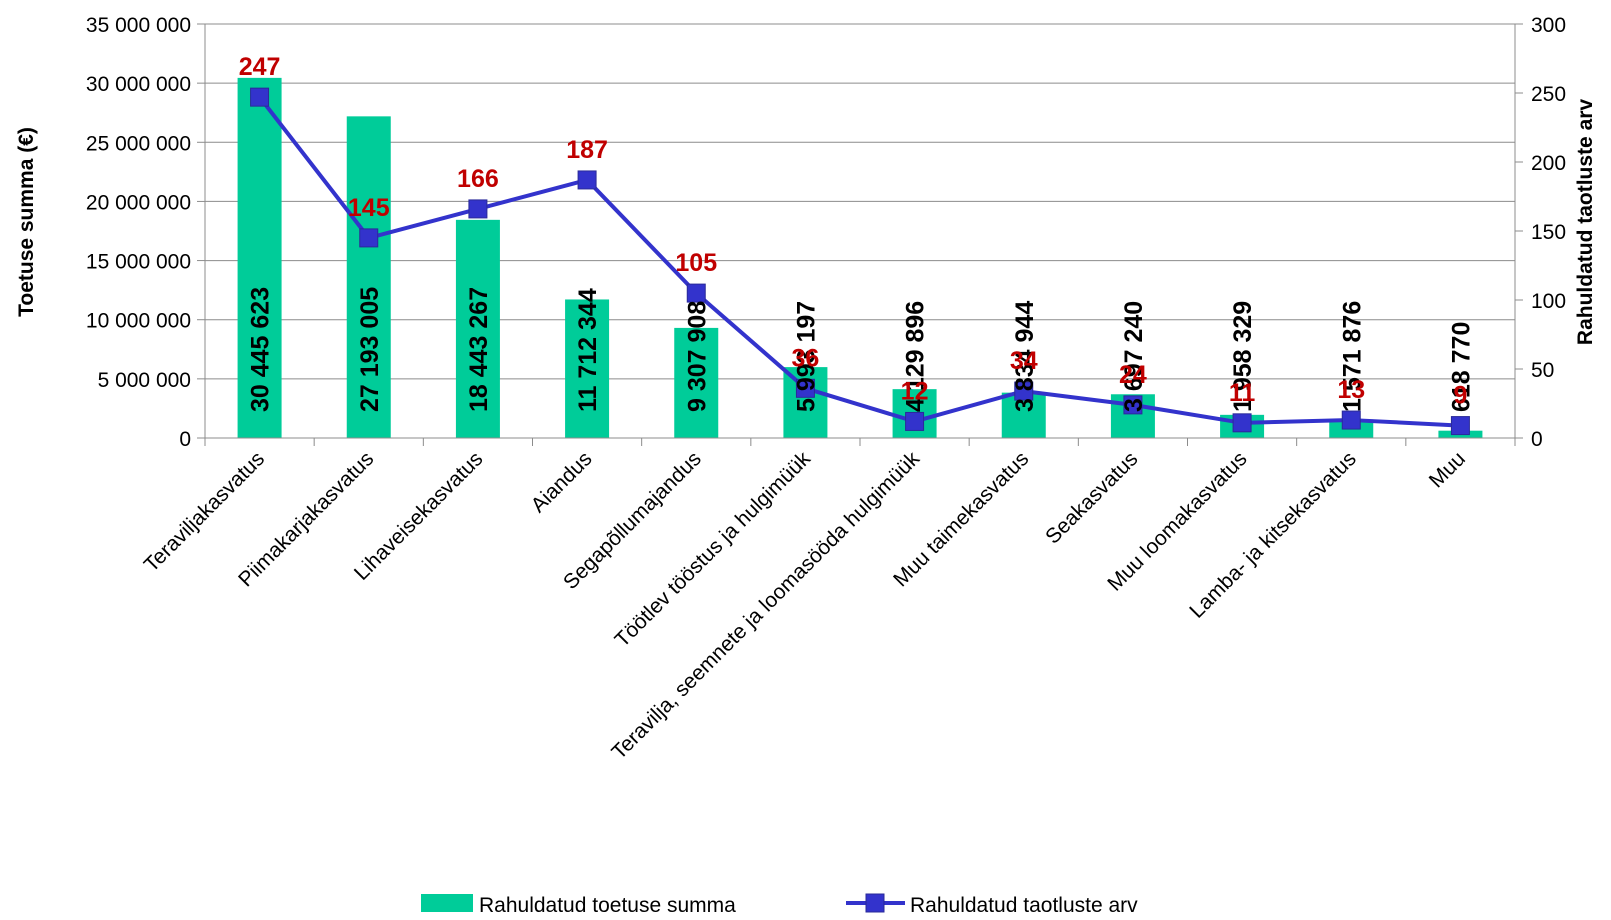 The image size is (1611, 920). Describe the element at coordinates (138, 84) in the screenshot. I see `y-tick-label-left: 30 000 000` at that location.